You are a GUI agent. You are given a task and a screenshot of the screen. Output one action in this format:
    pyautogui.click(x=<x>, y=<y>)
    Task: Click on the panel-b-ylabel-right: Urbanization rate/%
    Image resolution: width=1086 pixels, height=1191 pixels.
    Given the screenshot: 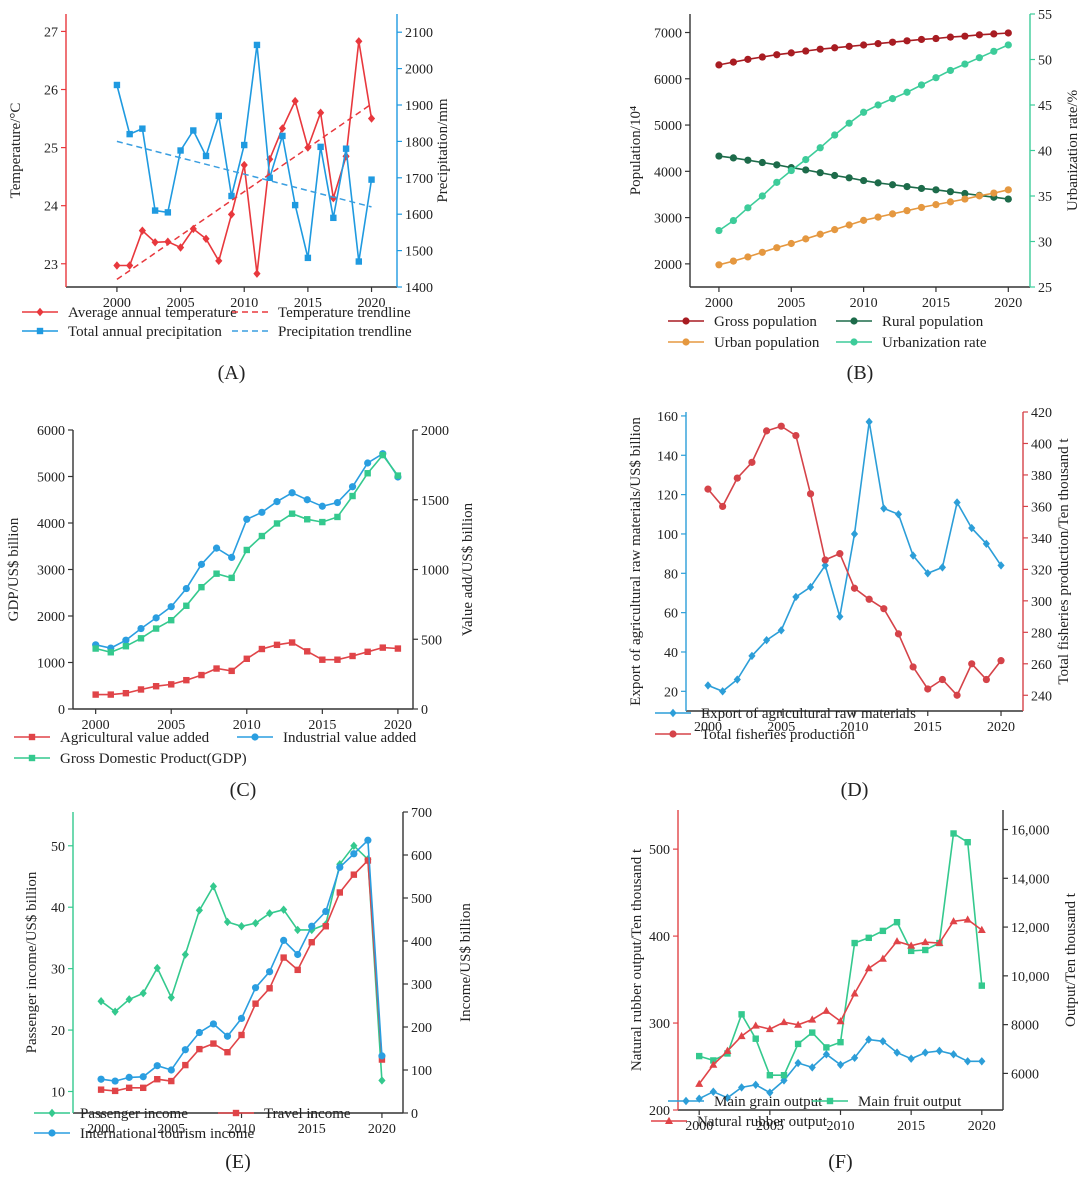 What is the action you would take?
    pyautogui.click(x=1073, y=150)
    